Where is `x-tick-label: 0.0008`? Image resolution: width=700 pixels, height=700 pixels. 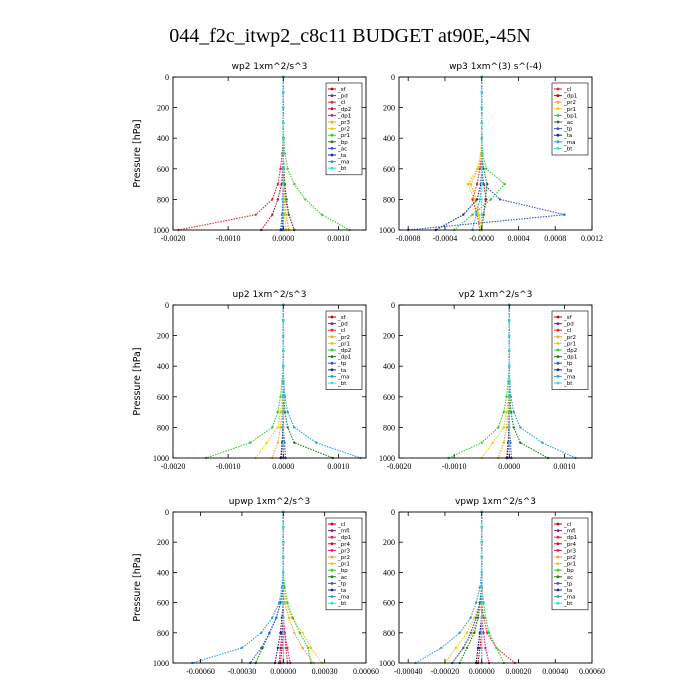 x-tick-label: 0.0008 is located at coordinates (555, 238).